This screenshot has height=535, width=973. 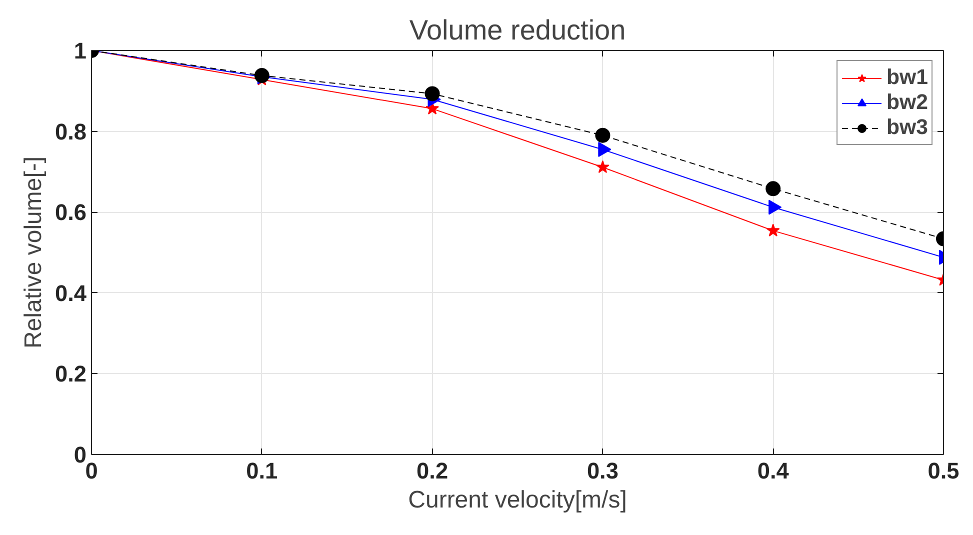 I want to click on x-tick-label: 0.2, so click(x=432, y=471).